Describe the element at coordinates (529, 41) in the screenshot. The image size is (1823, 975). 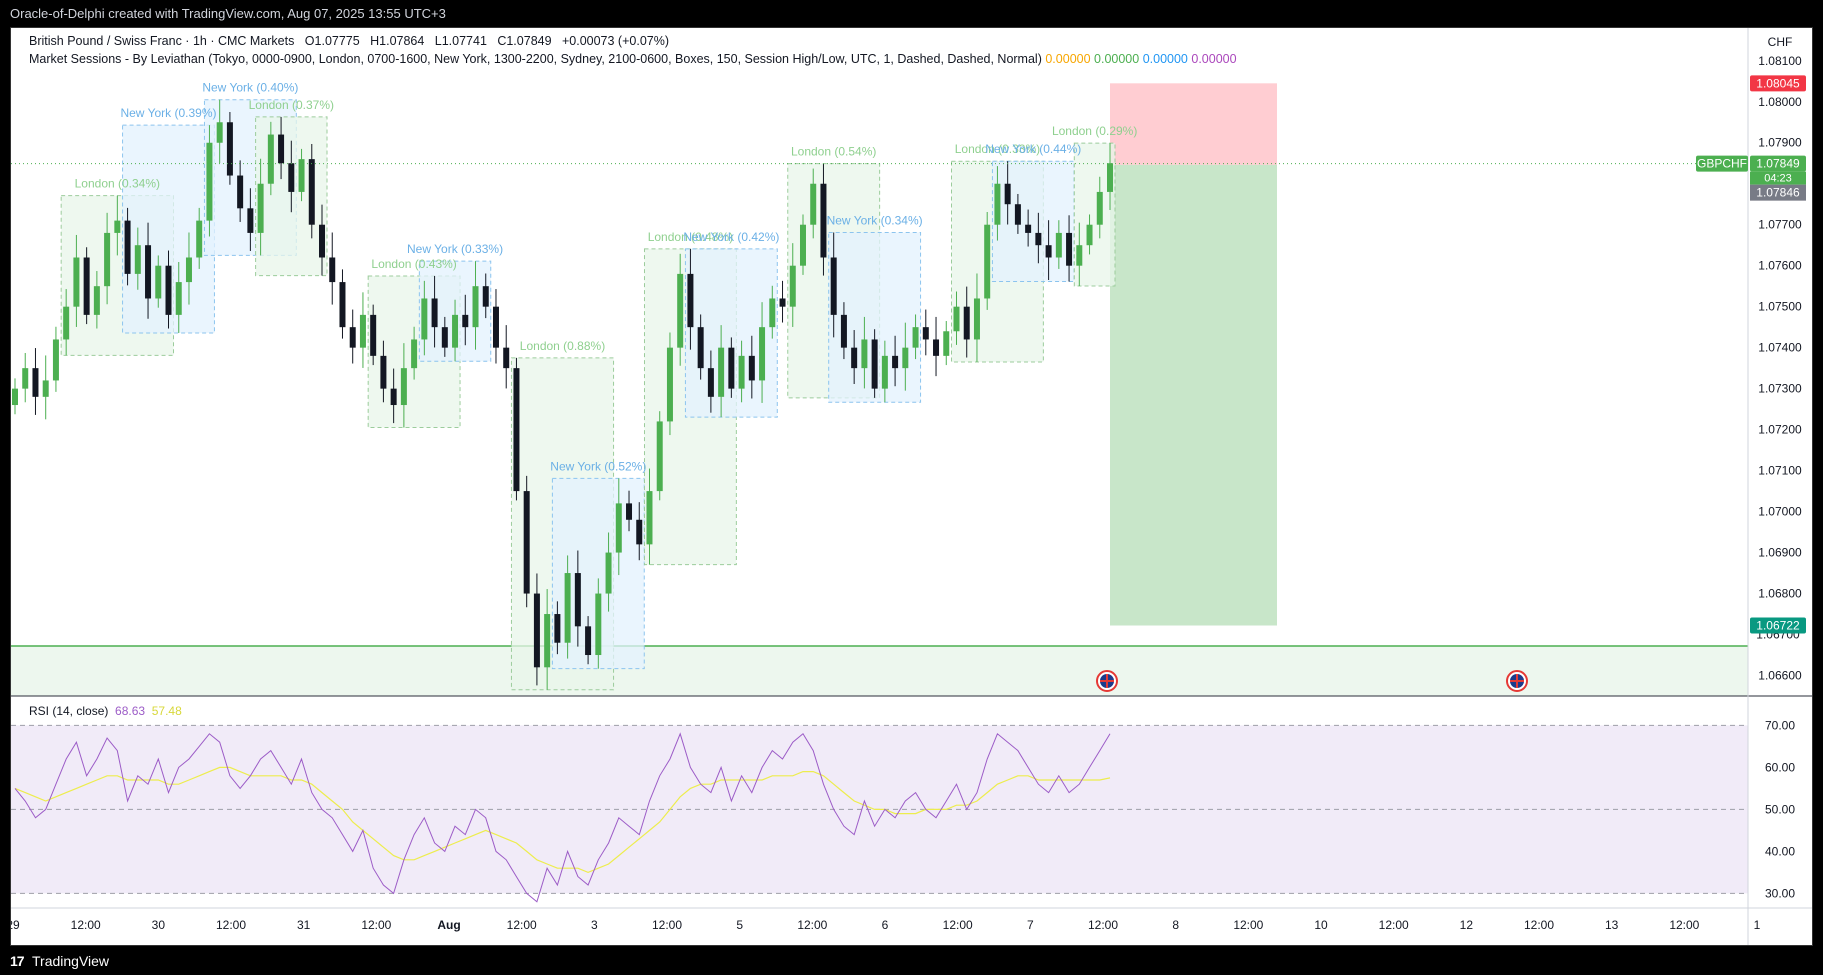
I see `close-value: 1.07849` at that location.